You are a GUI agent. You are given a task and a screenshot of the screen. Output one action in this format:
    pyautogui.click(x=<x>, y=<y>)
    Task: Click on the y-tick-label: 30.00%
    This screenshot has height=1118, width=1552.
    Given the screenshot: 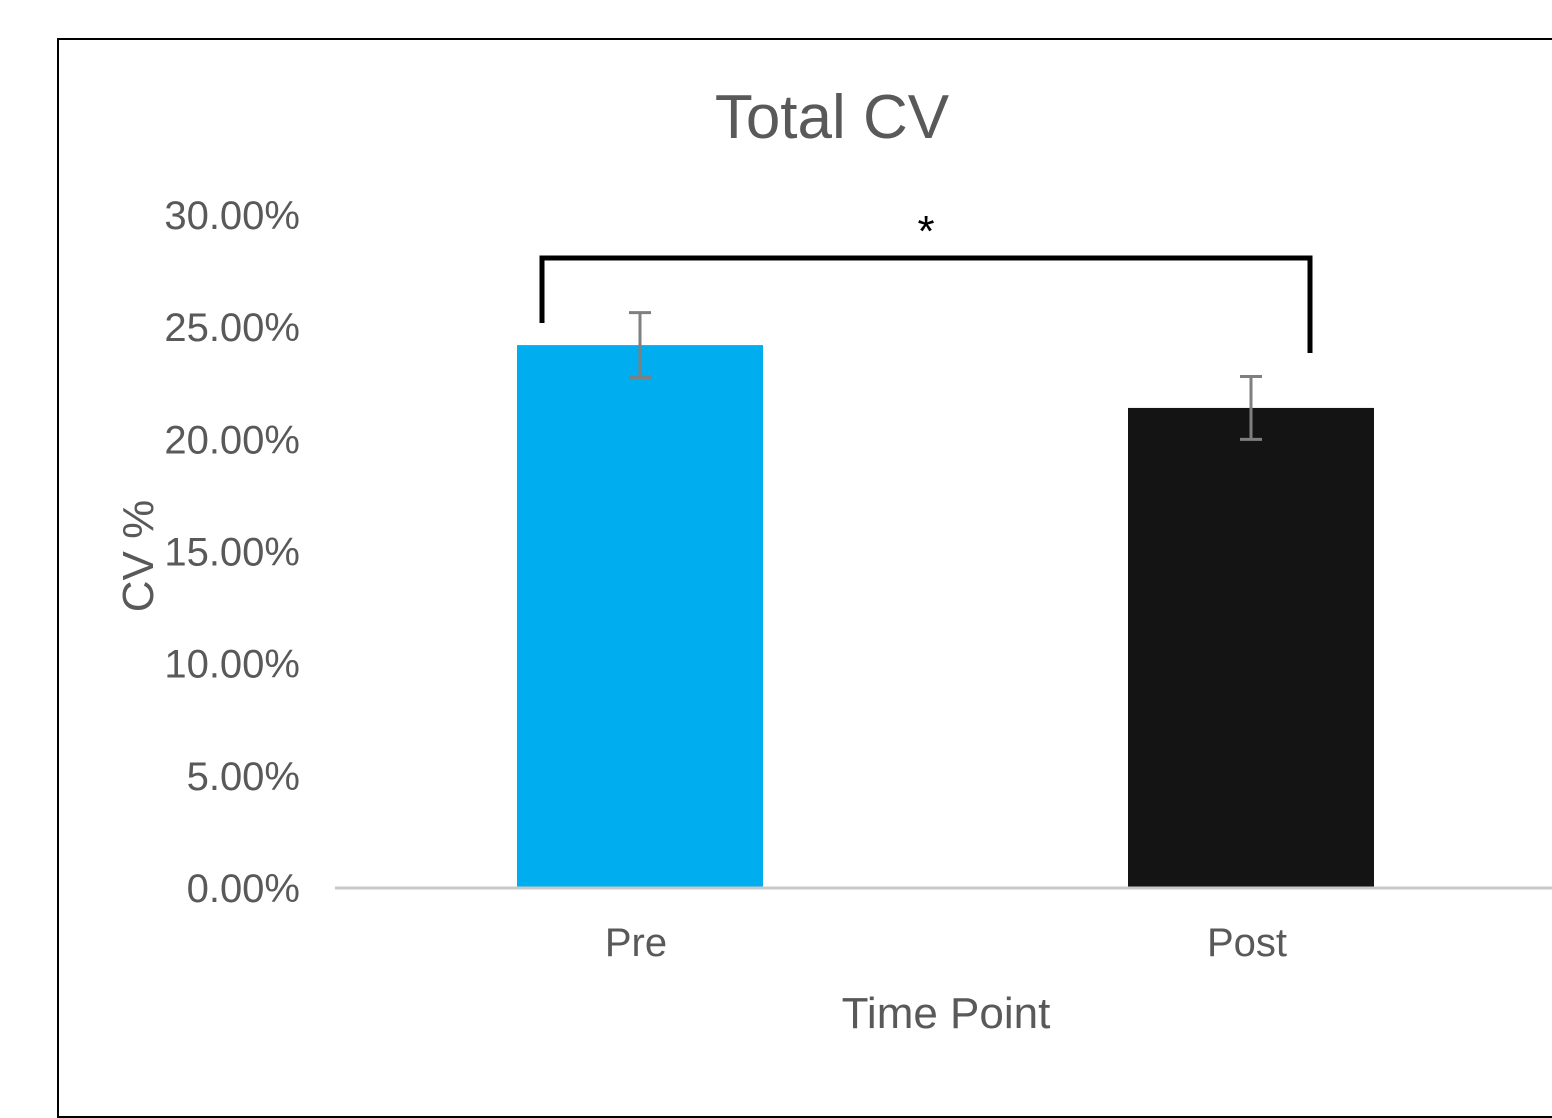 What is the action you would take?
    pyautogui.click(x=232, y=216)
    